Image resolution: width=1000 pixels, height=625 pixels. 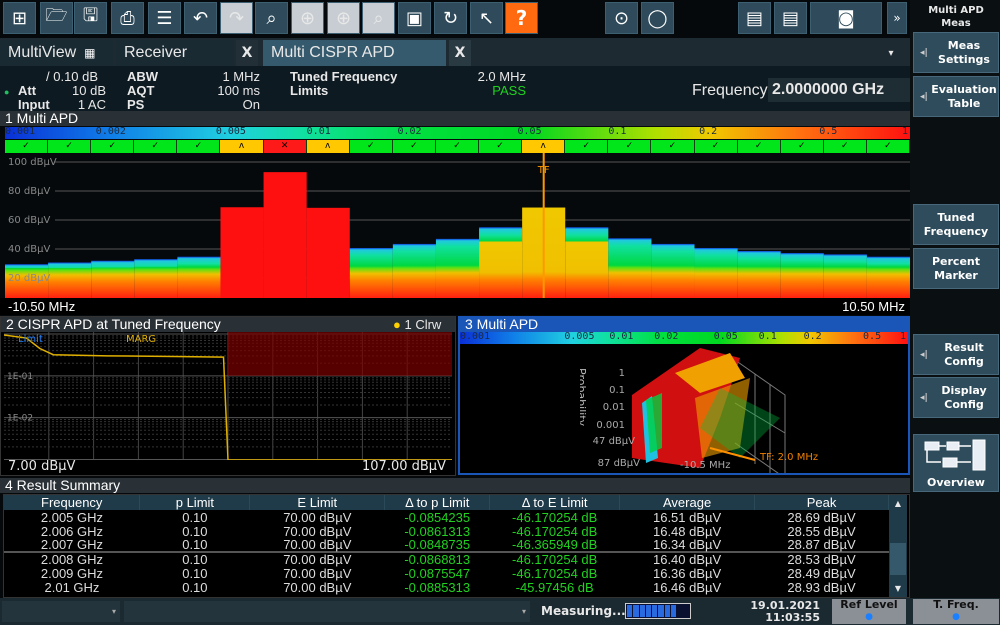 I want to click on windows-button: ⊞, so click(x=19, y=18).